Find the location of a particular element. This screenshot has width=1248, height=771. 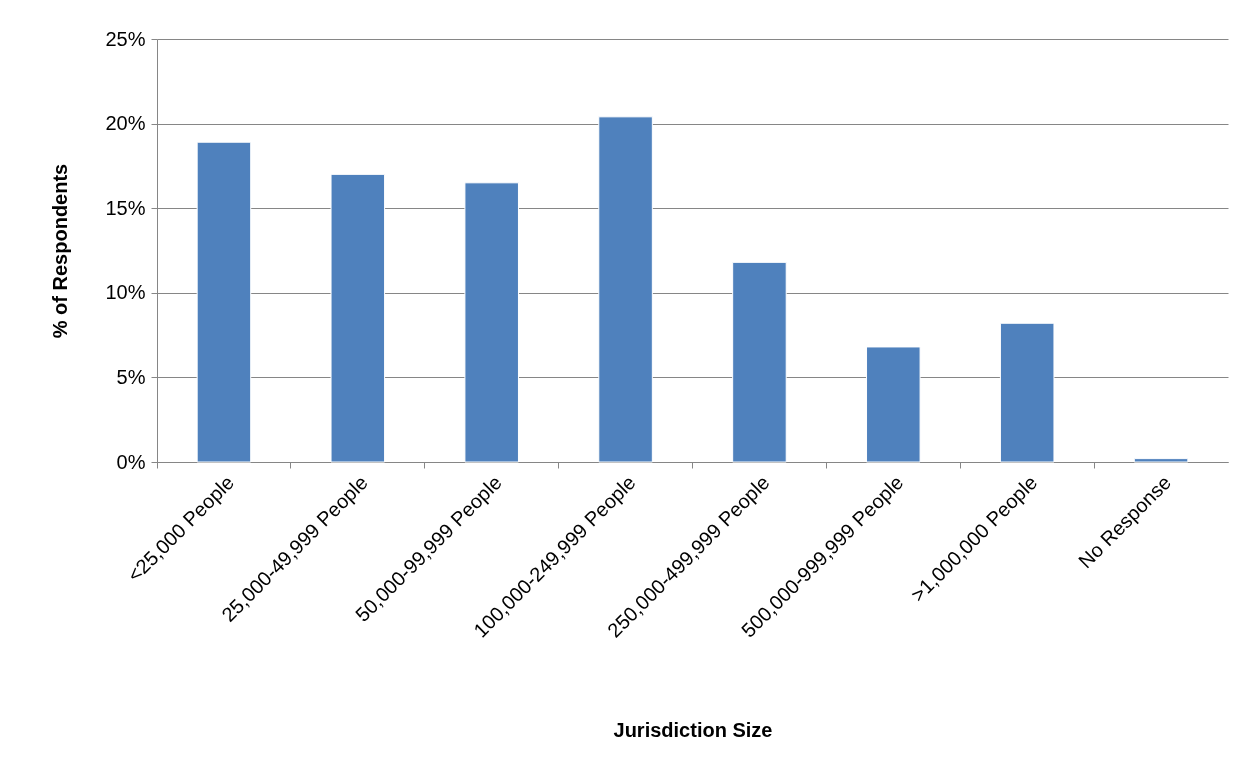

y-tick-label: 15% is located at coordinates (125, 207).